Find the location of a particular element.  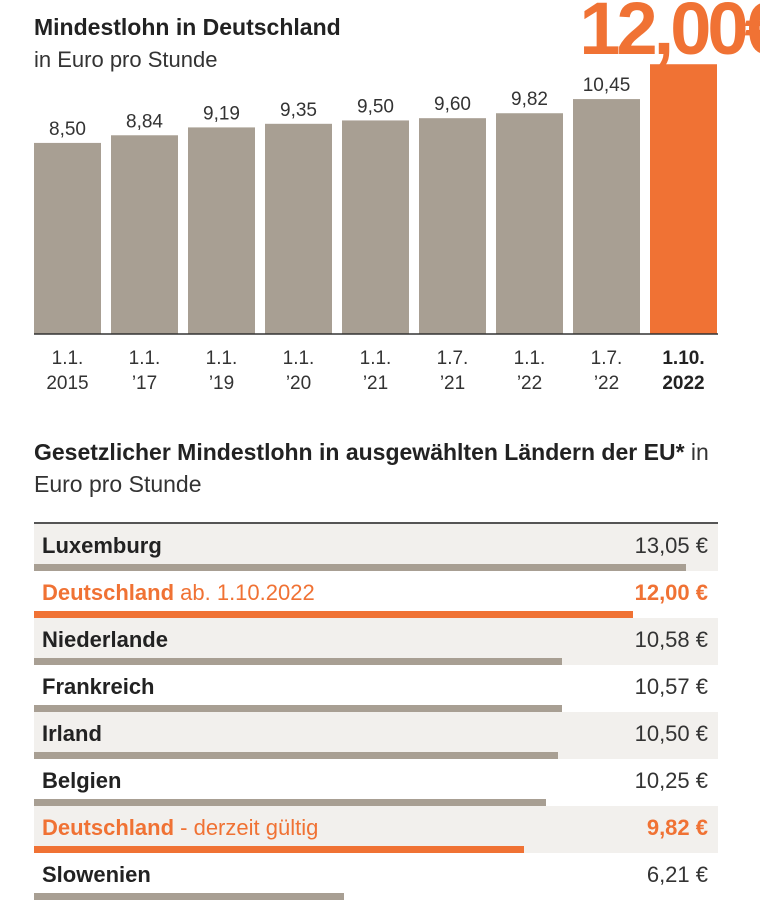

country-name: Deutschland ab. 1.10.2022 is located at coordinates (178, 592).